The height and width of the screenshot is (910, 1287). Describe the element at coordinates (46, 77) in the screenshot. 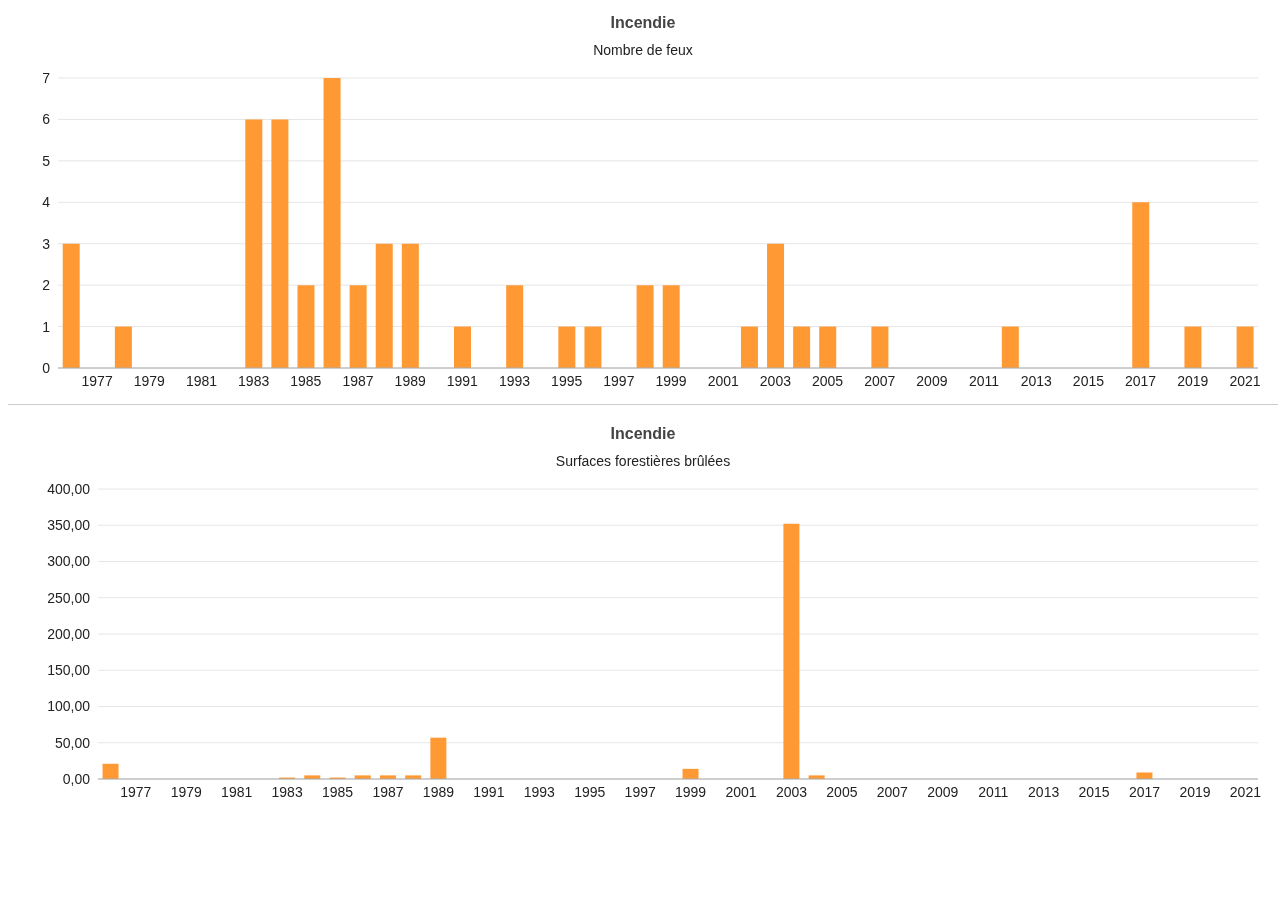

I see `y-tick-label: 7` at that location.